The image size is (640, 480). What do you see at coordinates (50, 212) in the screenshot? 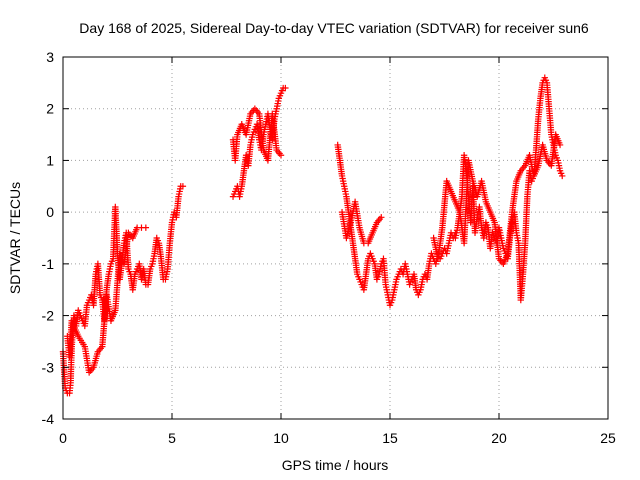
I see `y-tick-label: 0` at bounding box center [50, 212].